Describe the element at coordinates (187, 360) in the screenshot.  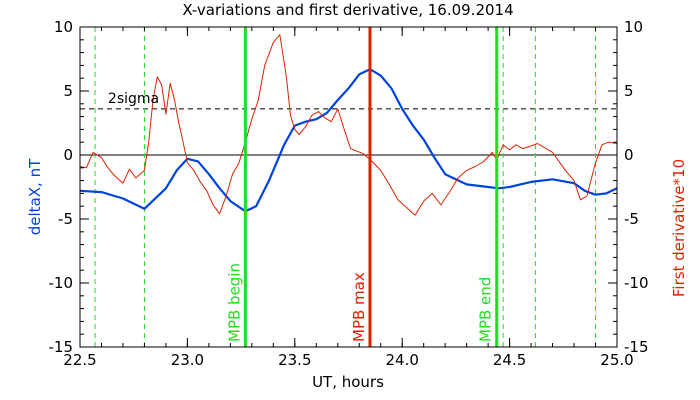
I see `x-tick-label: 23.0` at that location.